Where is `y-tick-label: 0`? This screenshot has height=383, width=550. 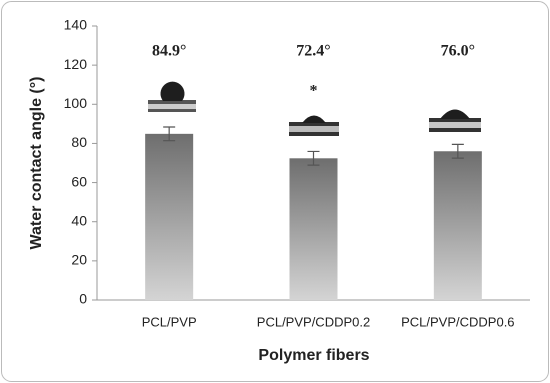
y-tick-label: 0 is located at coordinates (83, 299).